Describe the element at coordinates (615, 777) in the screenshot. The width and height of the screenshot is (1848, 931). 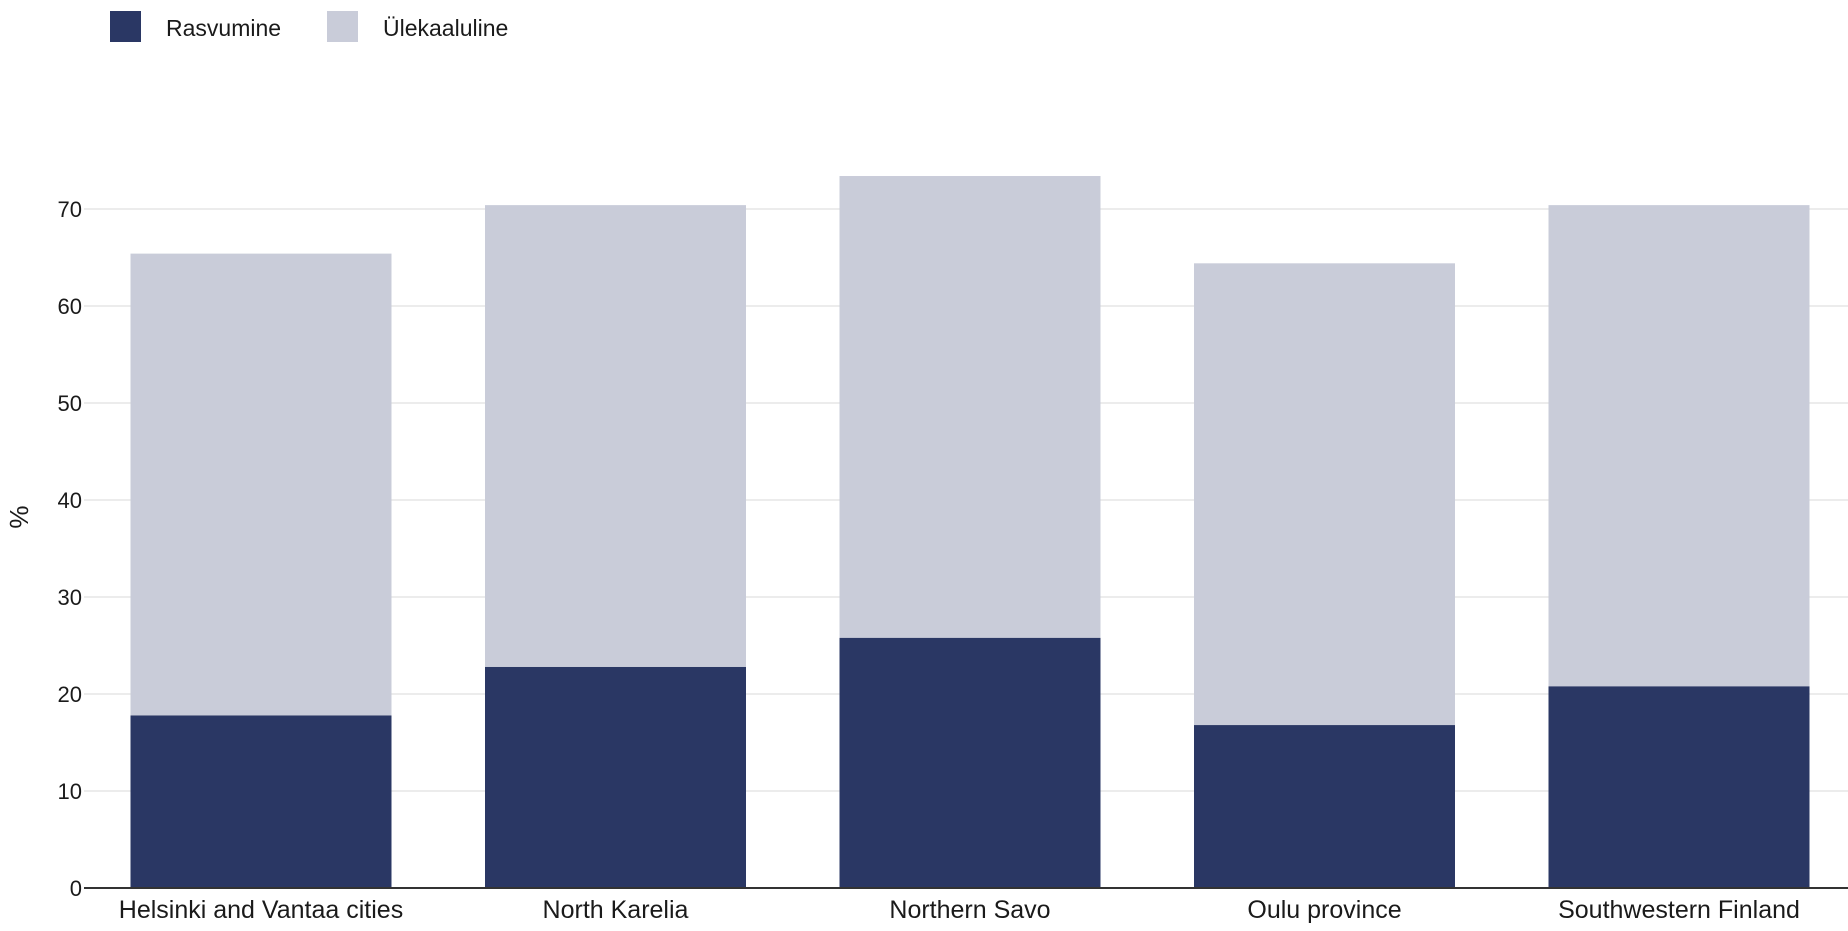
I see `bar-rasvumine-north-karelia` at that location.